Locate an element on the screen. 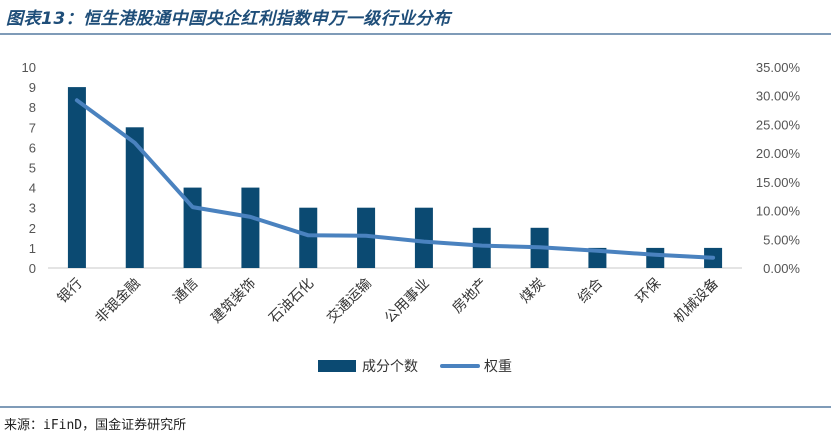 The height and width of the screenshot is (436, 831). left-axis-tick-label: 5 is located at coordinates (32, 168).